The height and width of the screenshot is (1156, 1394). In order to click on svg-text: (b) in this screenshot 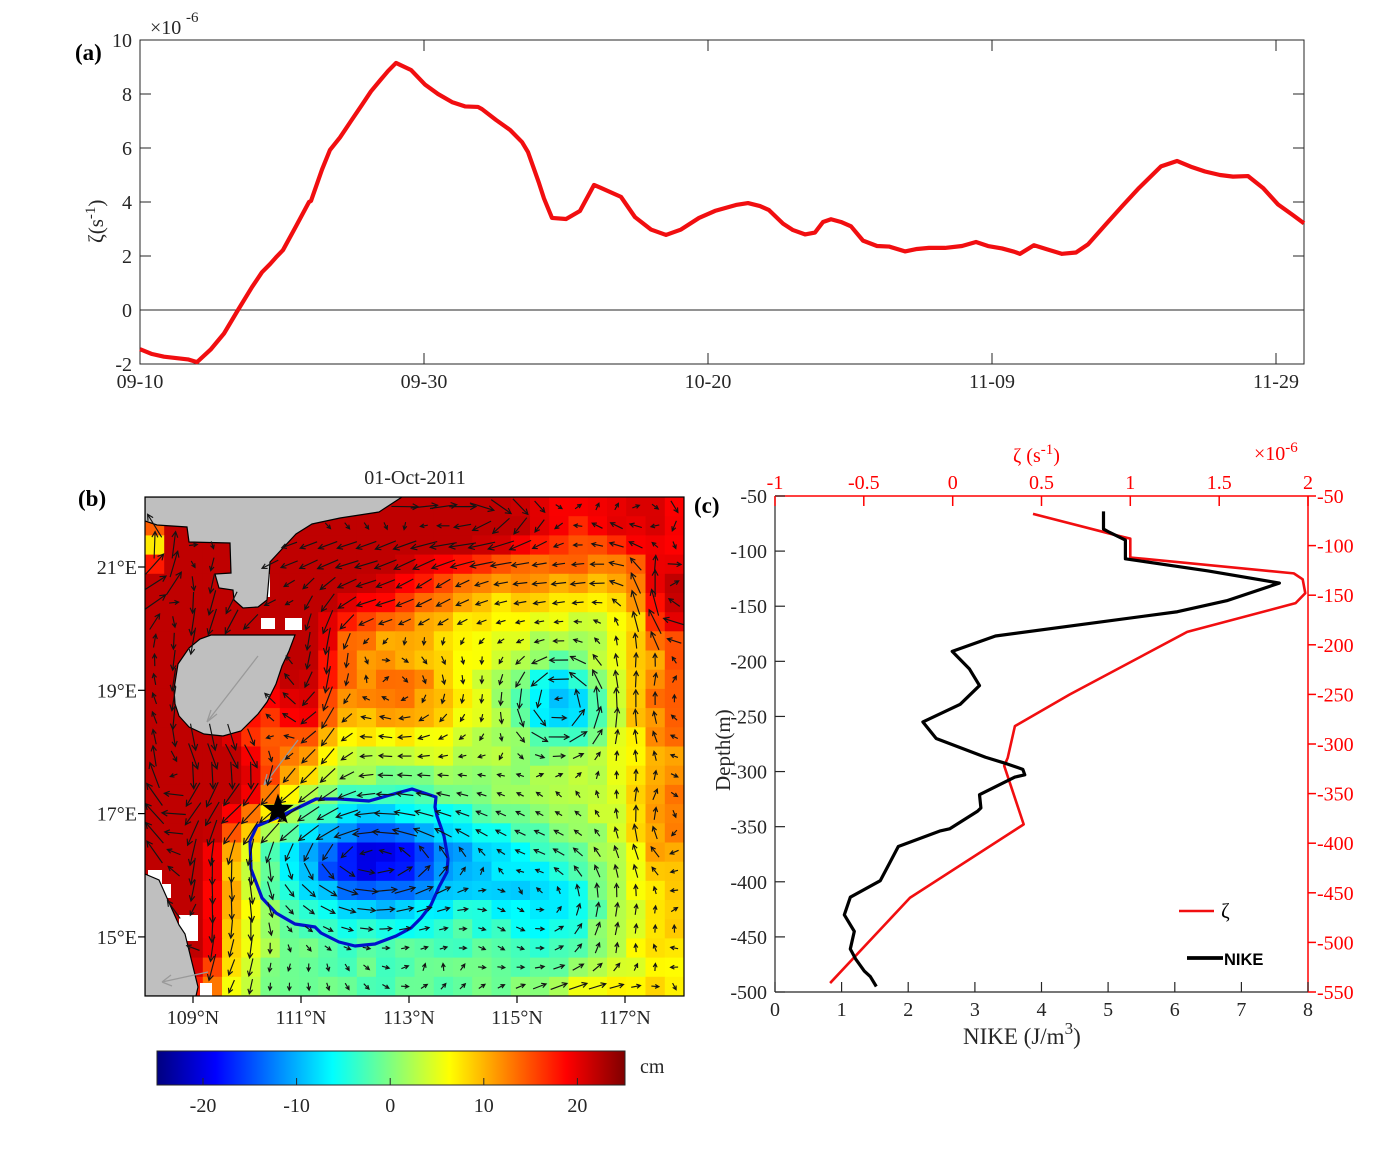, I will do `click(92, 498)`.